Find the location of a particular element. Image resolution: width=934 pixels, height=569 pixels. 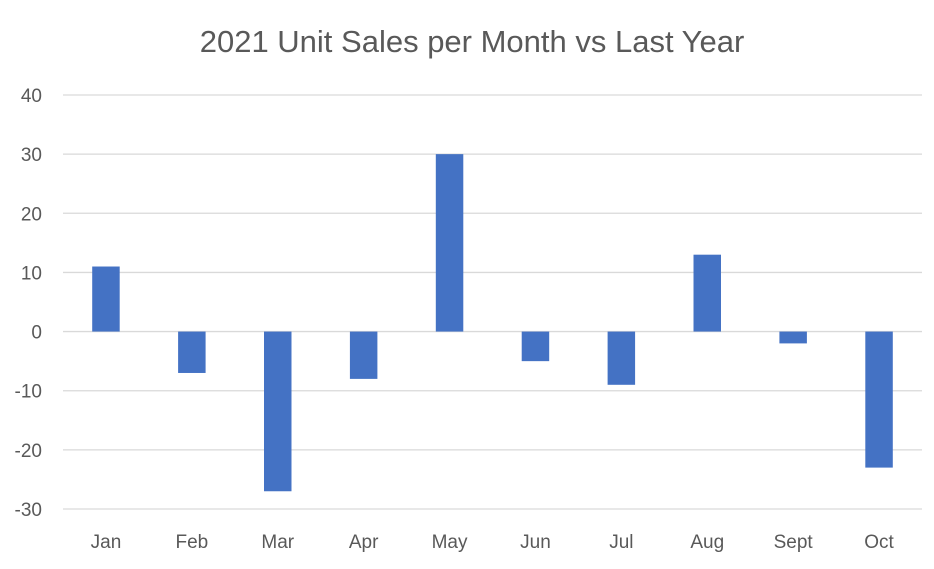

y-tick-label: -30 is located at coordinates (28, 510).